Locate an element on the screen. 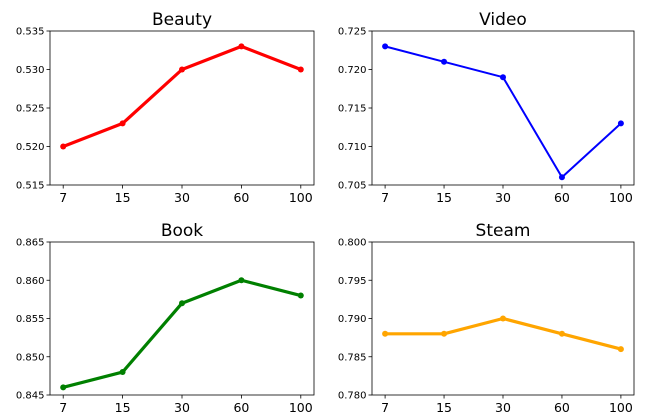  ytick-label: 0.850 is located at coordinates (30, 357).